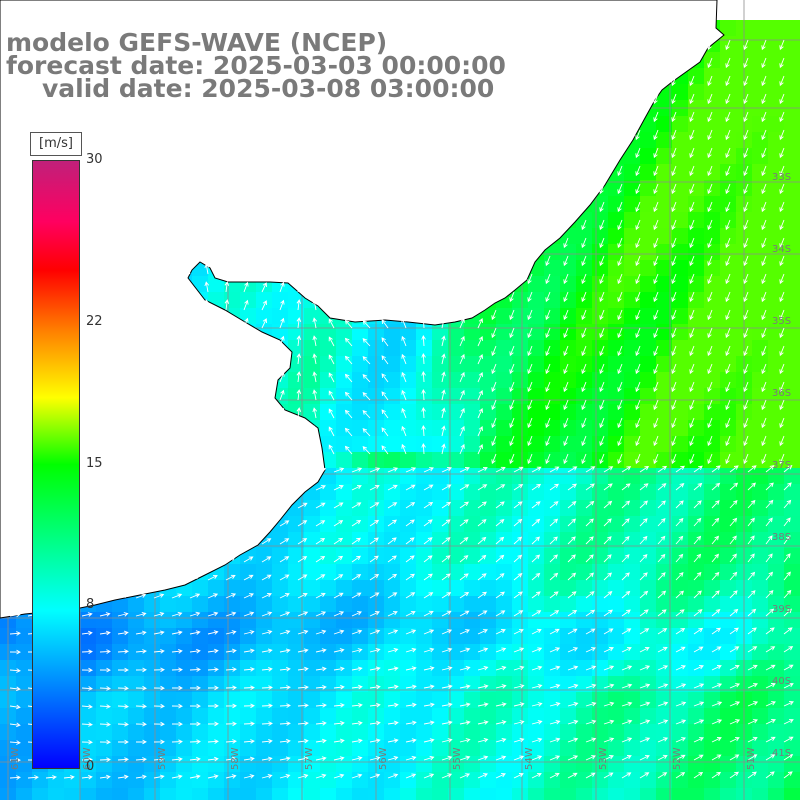 Image resolution: width=800 pixels, height=800 pixels. I want to click on lon-label: 53W, so click(603, 758).